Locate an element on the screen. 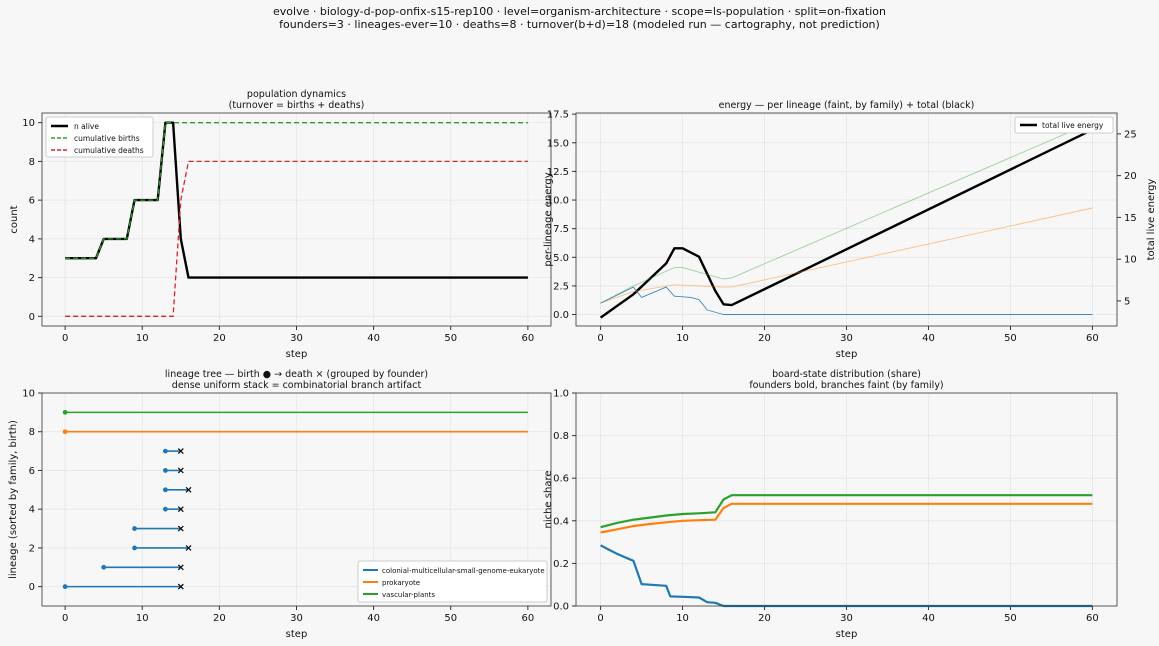 The width and height of the screenshot is (1159, 646). energy-y-tick-label: 10.0 is located at coordinates (558, 201).